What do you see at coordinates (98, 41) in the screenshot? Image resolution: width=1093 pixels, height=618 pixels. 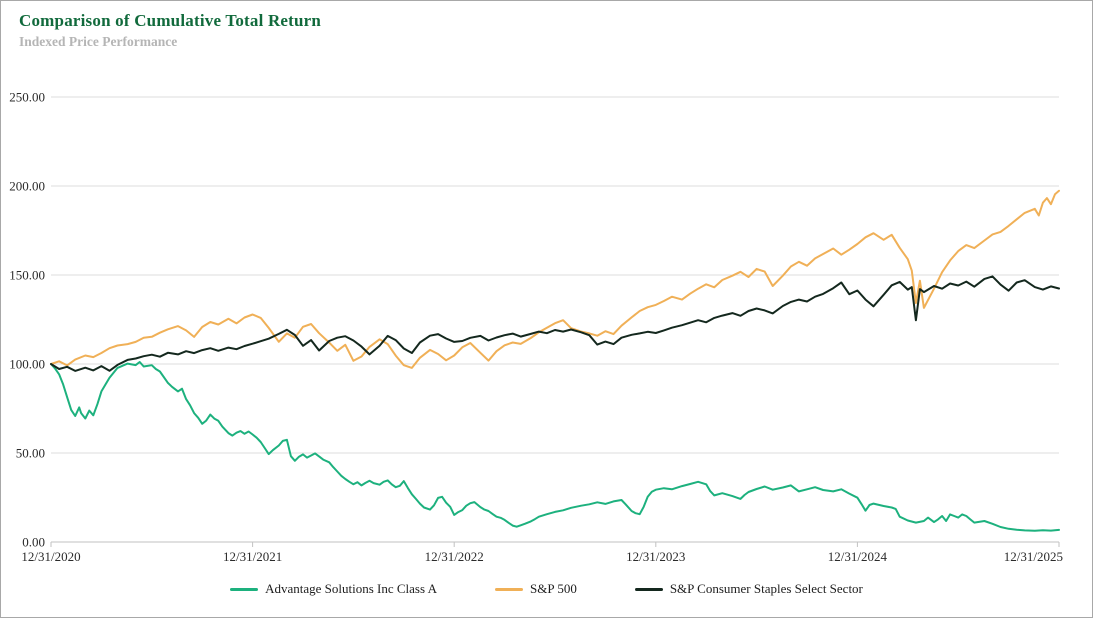 I see `chart-subtitle: Indexed Price Performance` at bounding box center [98, 41].